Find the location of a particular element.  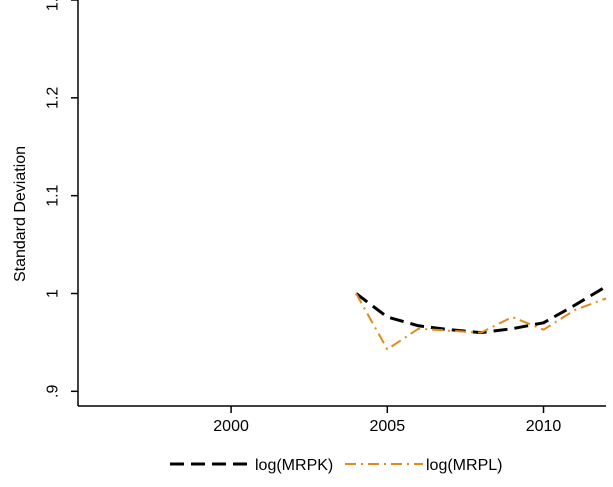

legend: log(MRPK) log(MRPL) is located at coordinates (336, 465).